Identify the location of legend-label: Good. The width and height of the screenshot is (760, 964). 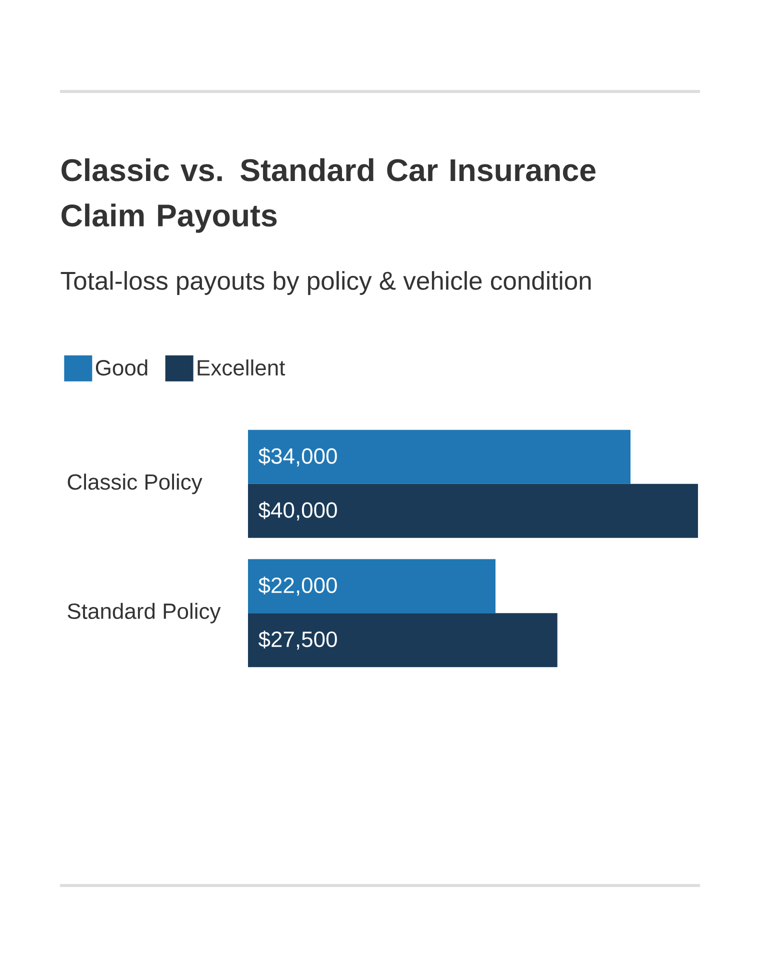
(122, 367).